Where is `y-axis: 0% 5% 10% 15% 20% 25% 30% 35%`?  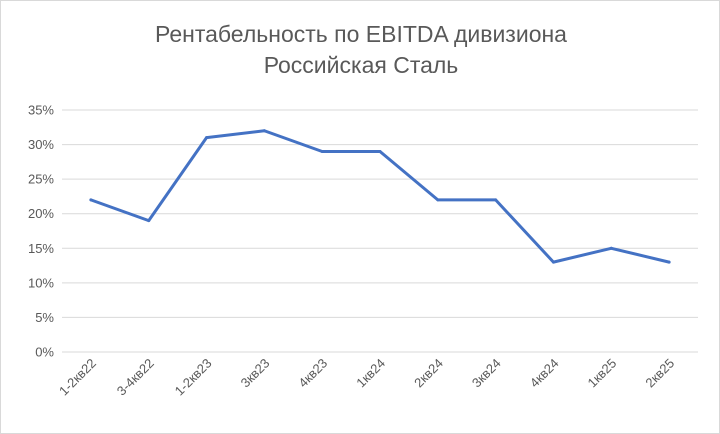
y-axis: 0% 5% 10% 15% 20% 25% 30% 35% is located at coordinates (41, 231).